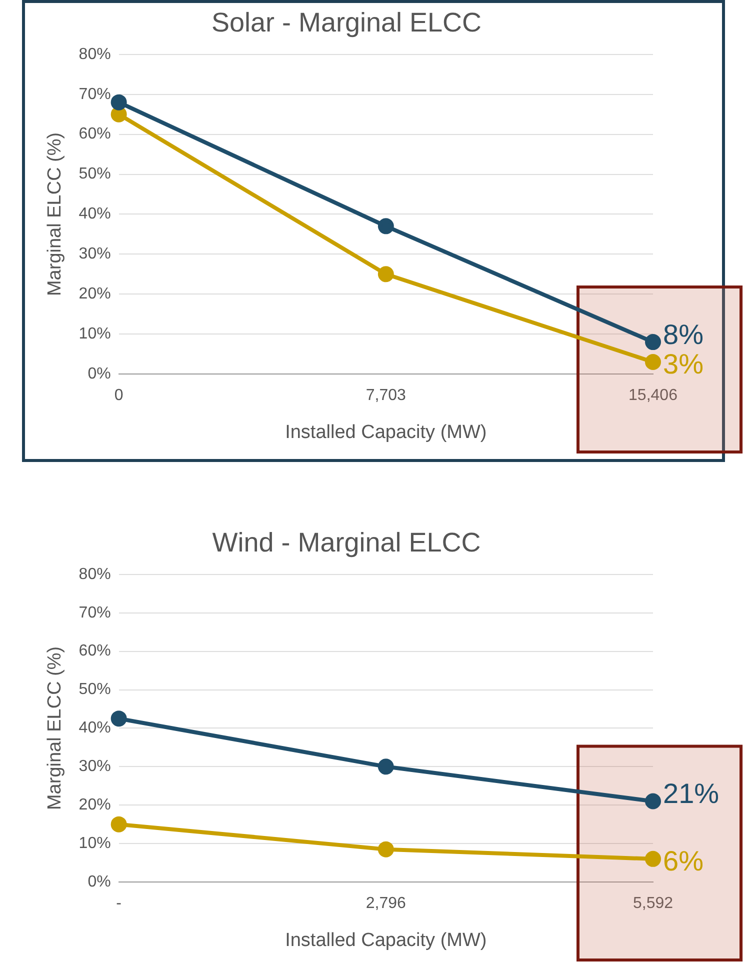  I want to click on chart-title: Wind - Marginal ELCC, so click(346, 543).